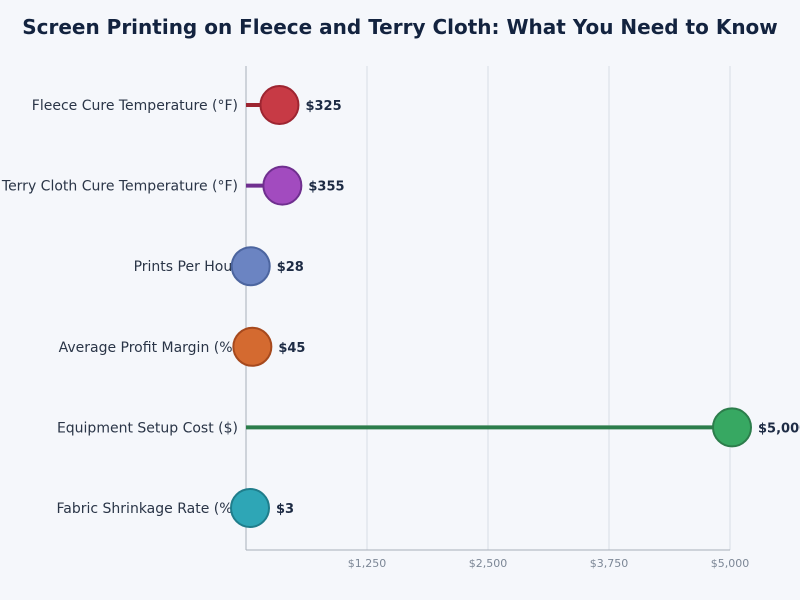  Describe the element at coordinates (323, 106) in the screenshot. I see `data-label: $325` at that location.